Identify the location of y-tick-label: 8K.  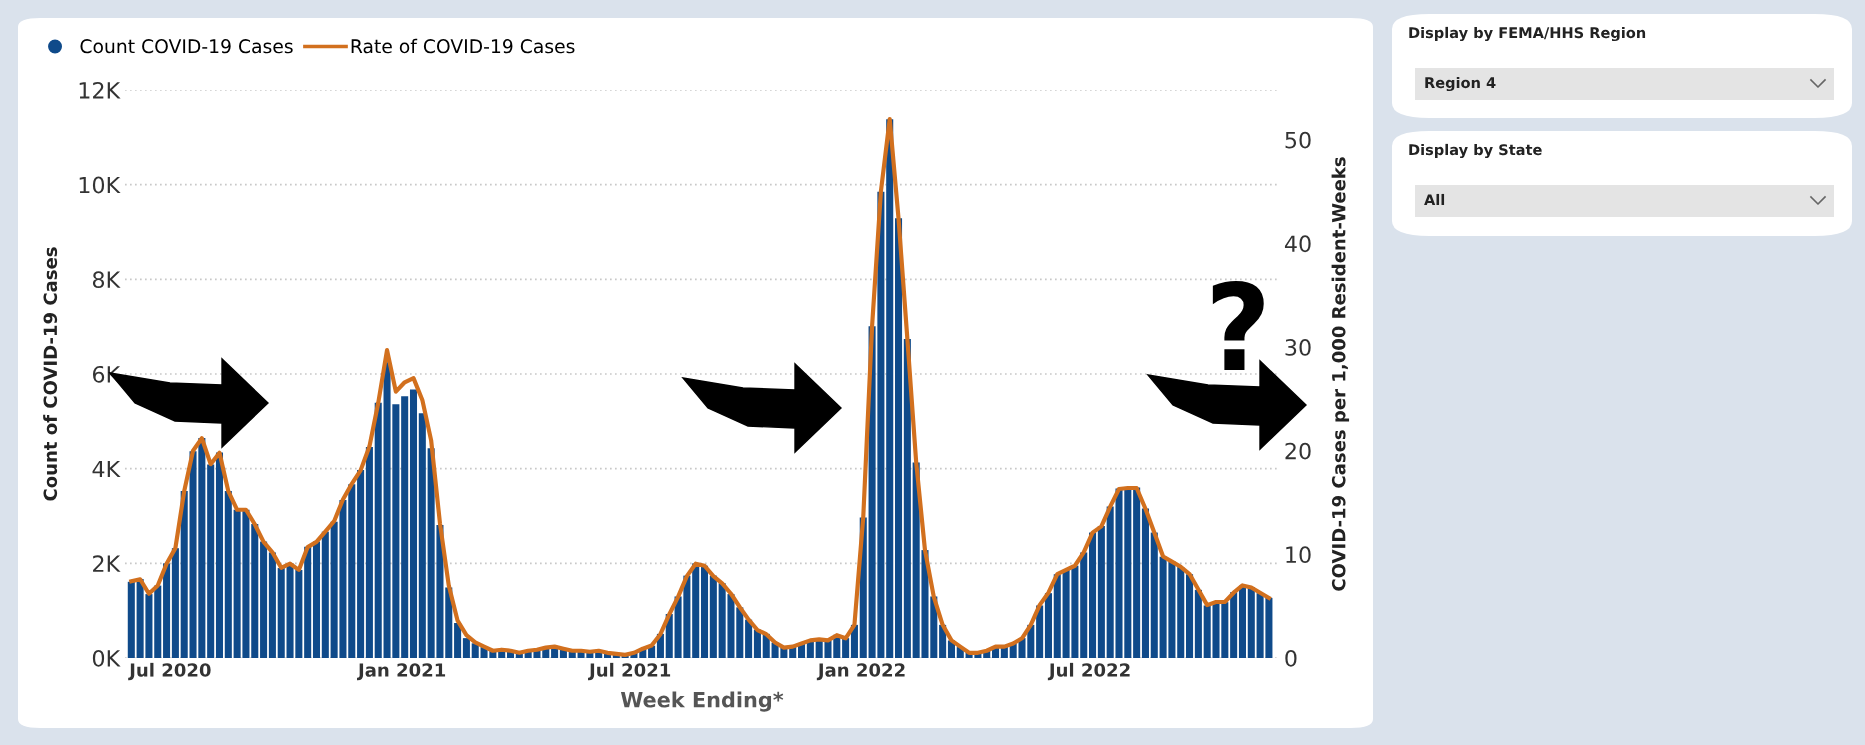
(106, 280).